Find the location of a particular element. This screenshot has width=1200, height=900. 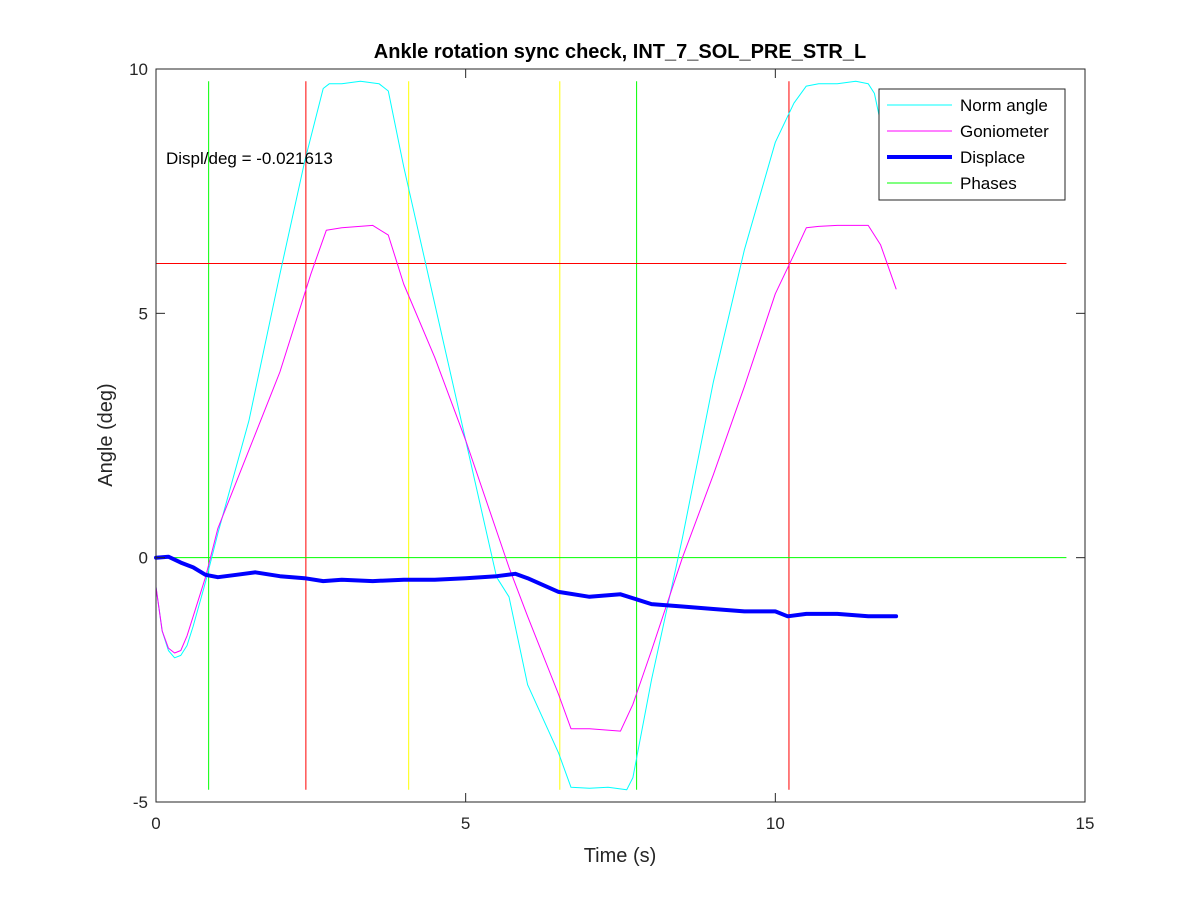

displacement-annotation: Displ/deg = -0.021613 is located at coordinates (249, 158).